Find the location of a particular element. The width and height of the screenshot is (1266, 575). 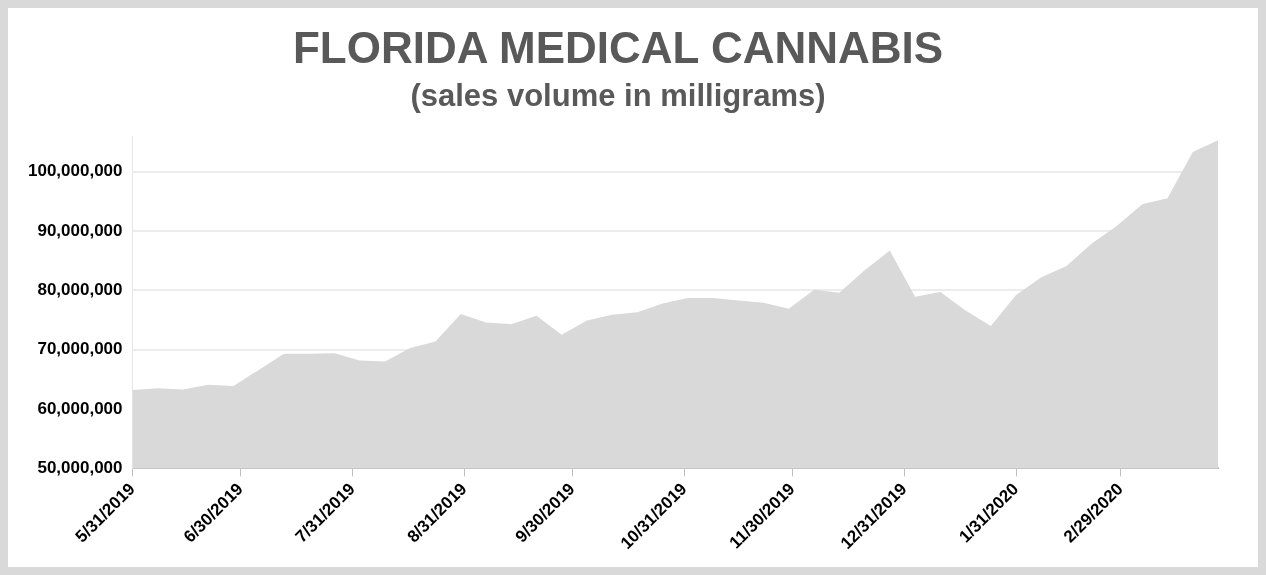

y-tick-label: 80,000,000 is located at coordinates (80, 290).